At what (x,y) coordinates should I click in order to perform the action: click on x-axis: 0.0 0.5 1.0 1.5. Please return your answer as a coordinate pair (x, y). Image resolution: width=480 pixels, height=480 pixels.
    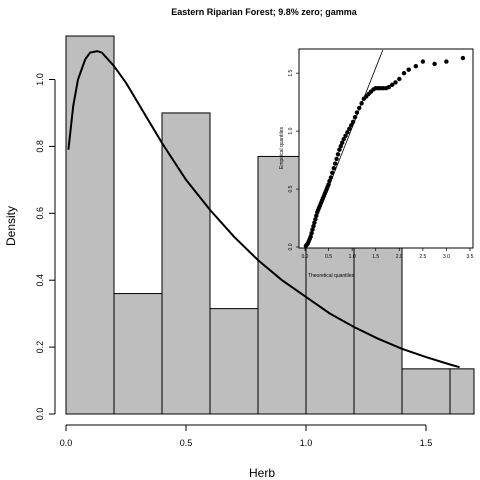
    Looking at the image, I should click on (246, 436).